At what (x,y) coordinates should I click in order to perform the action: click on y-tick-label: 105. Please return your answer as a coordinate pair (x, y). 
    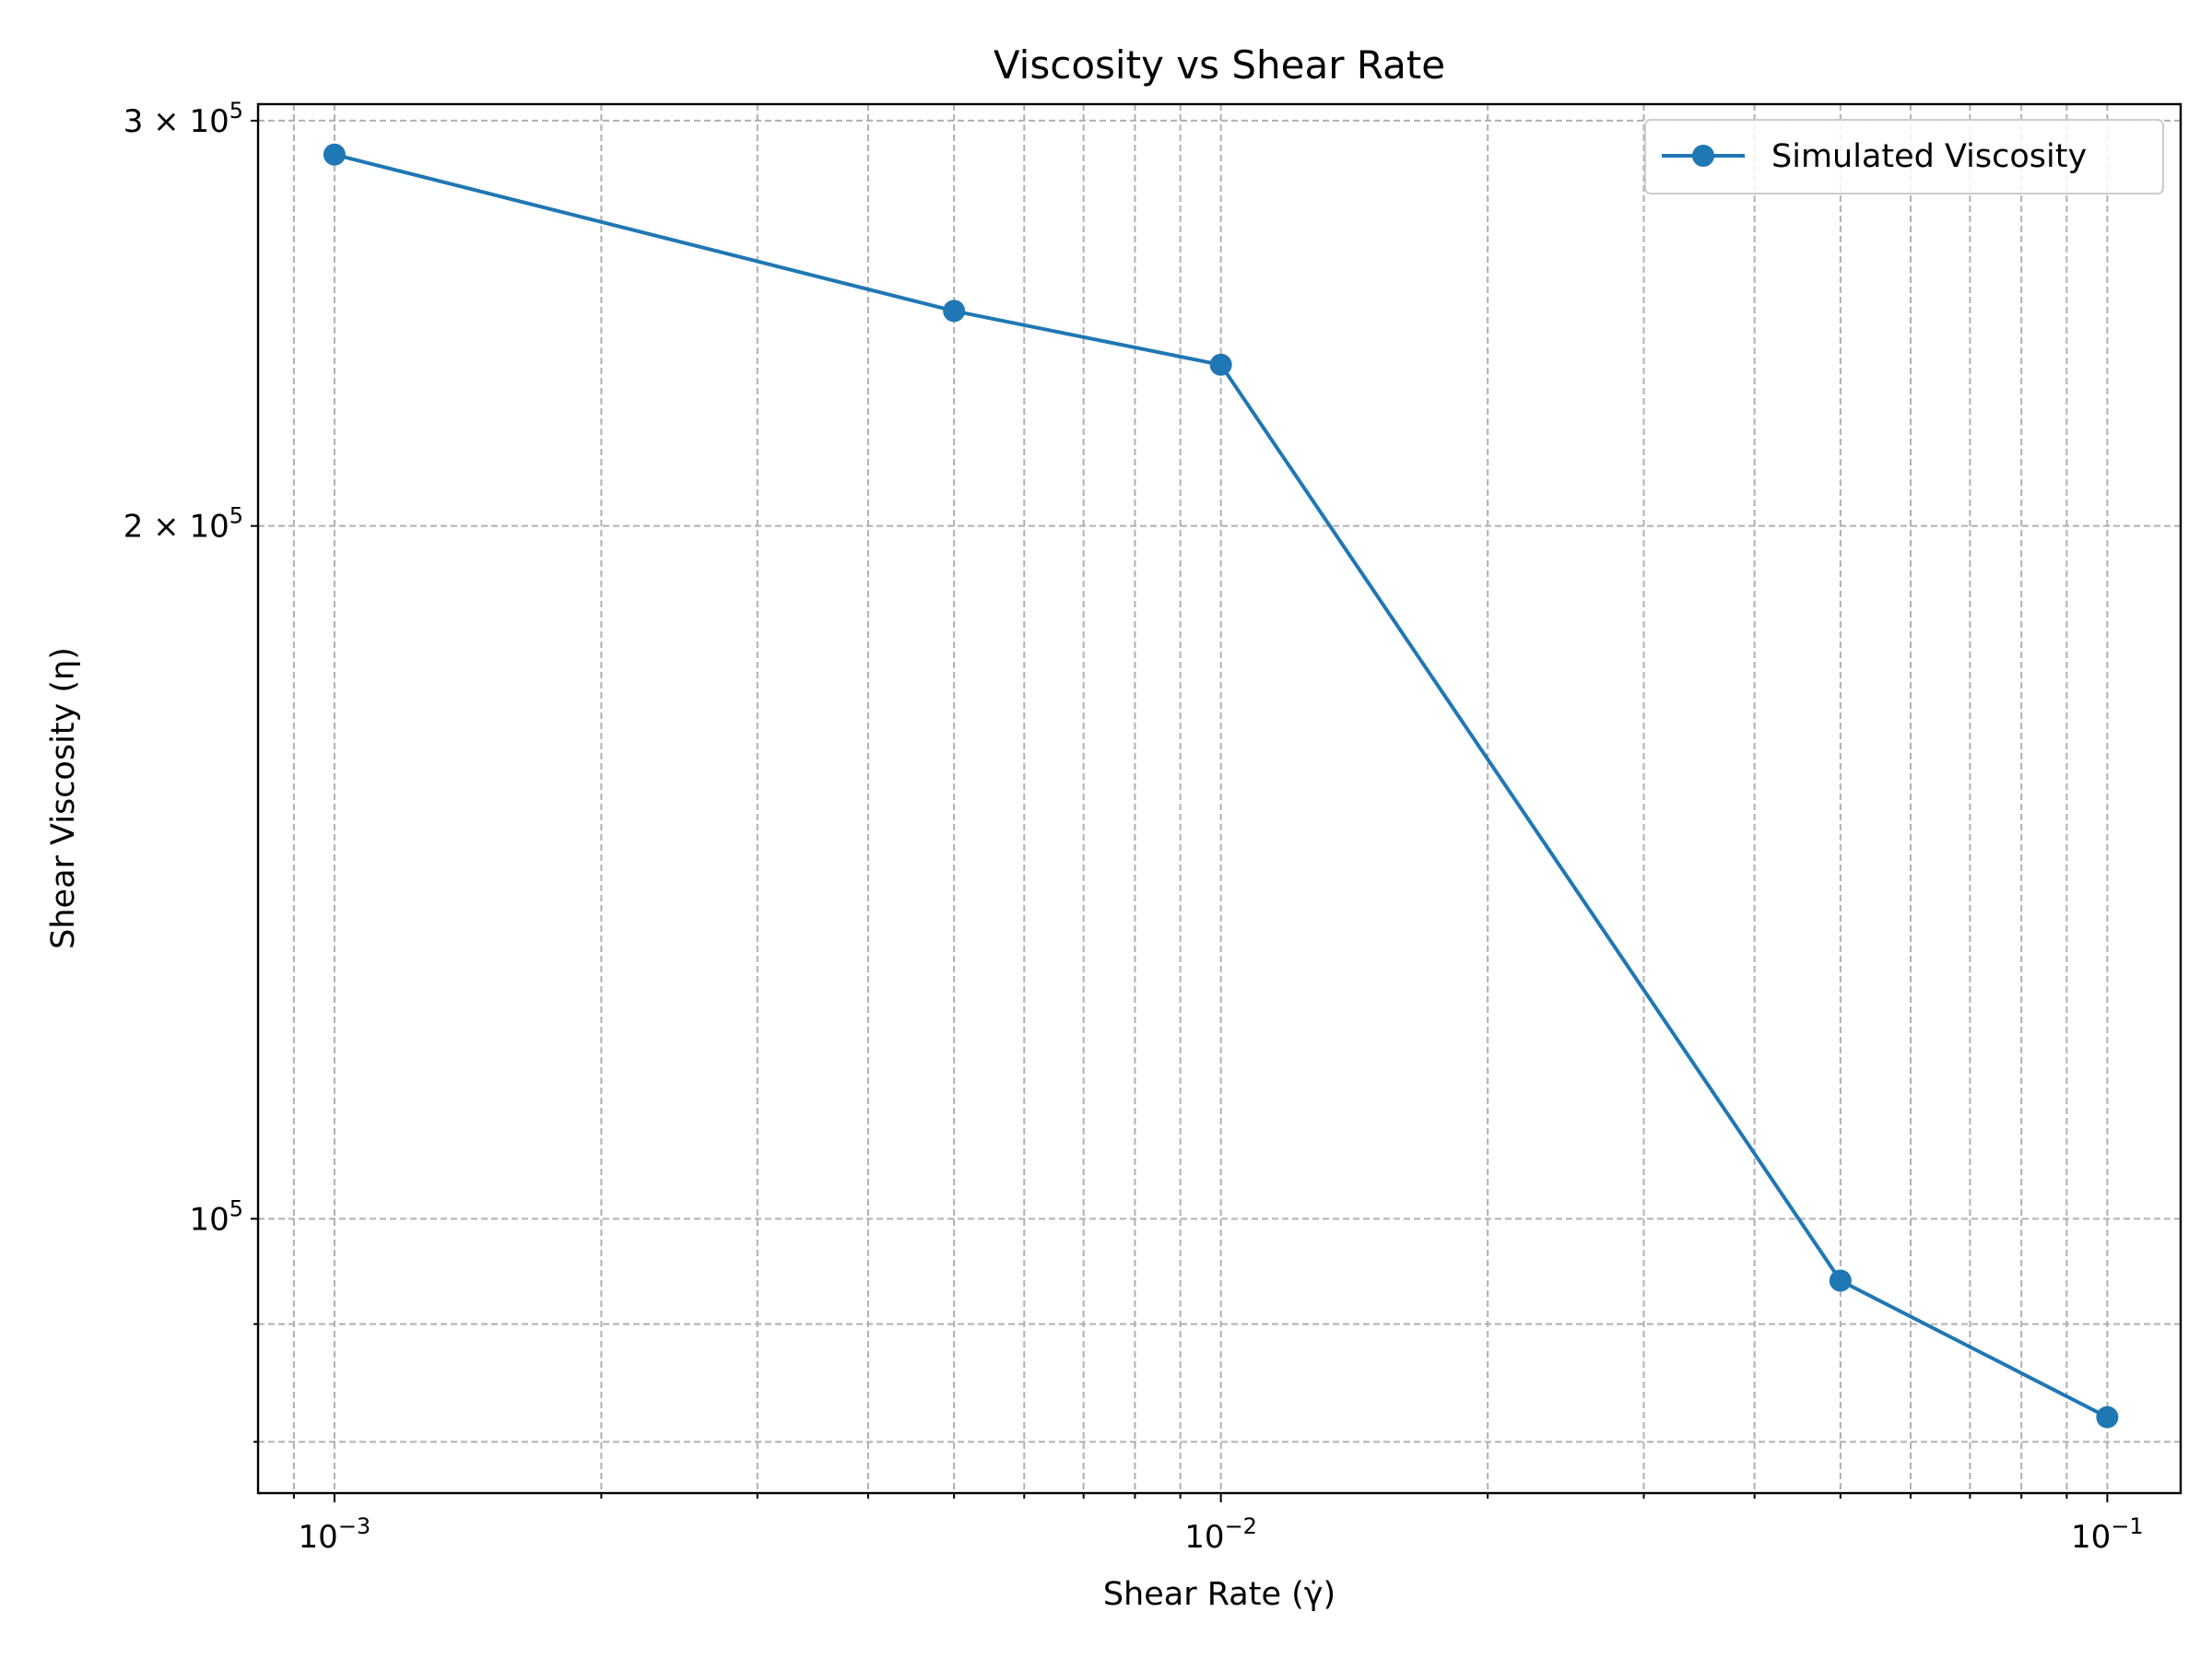
    Looking at the image, I should click on (216, 1216).